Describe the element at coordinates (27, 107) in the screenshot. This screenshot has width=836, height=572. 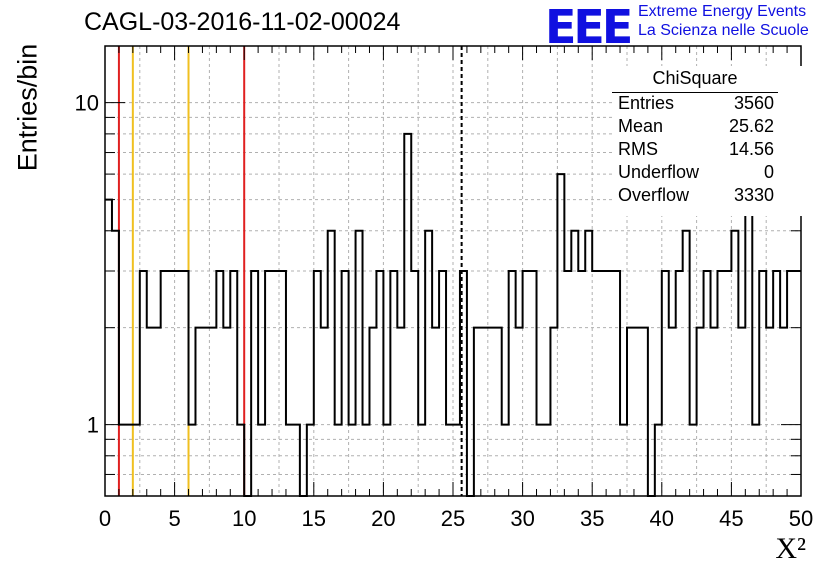
I see `y-axis-label: Entries/bin` at that location.